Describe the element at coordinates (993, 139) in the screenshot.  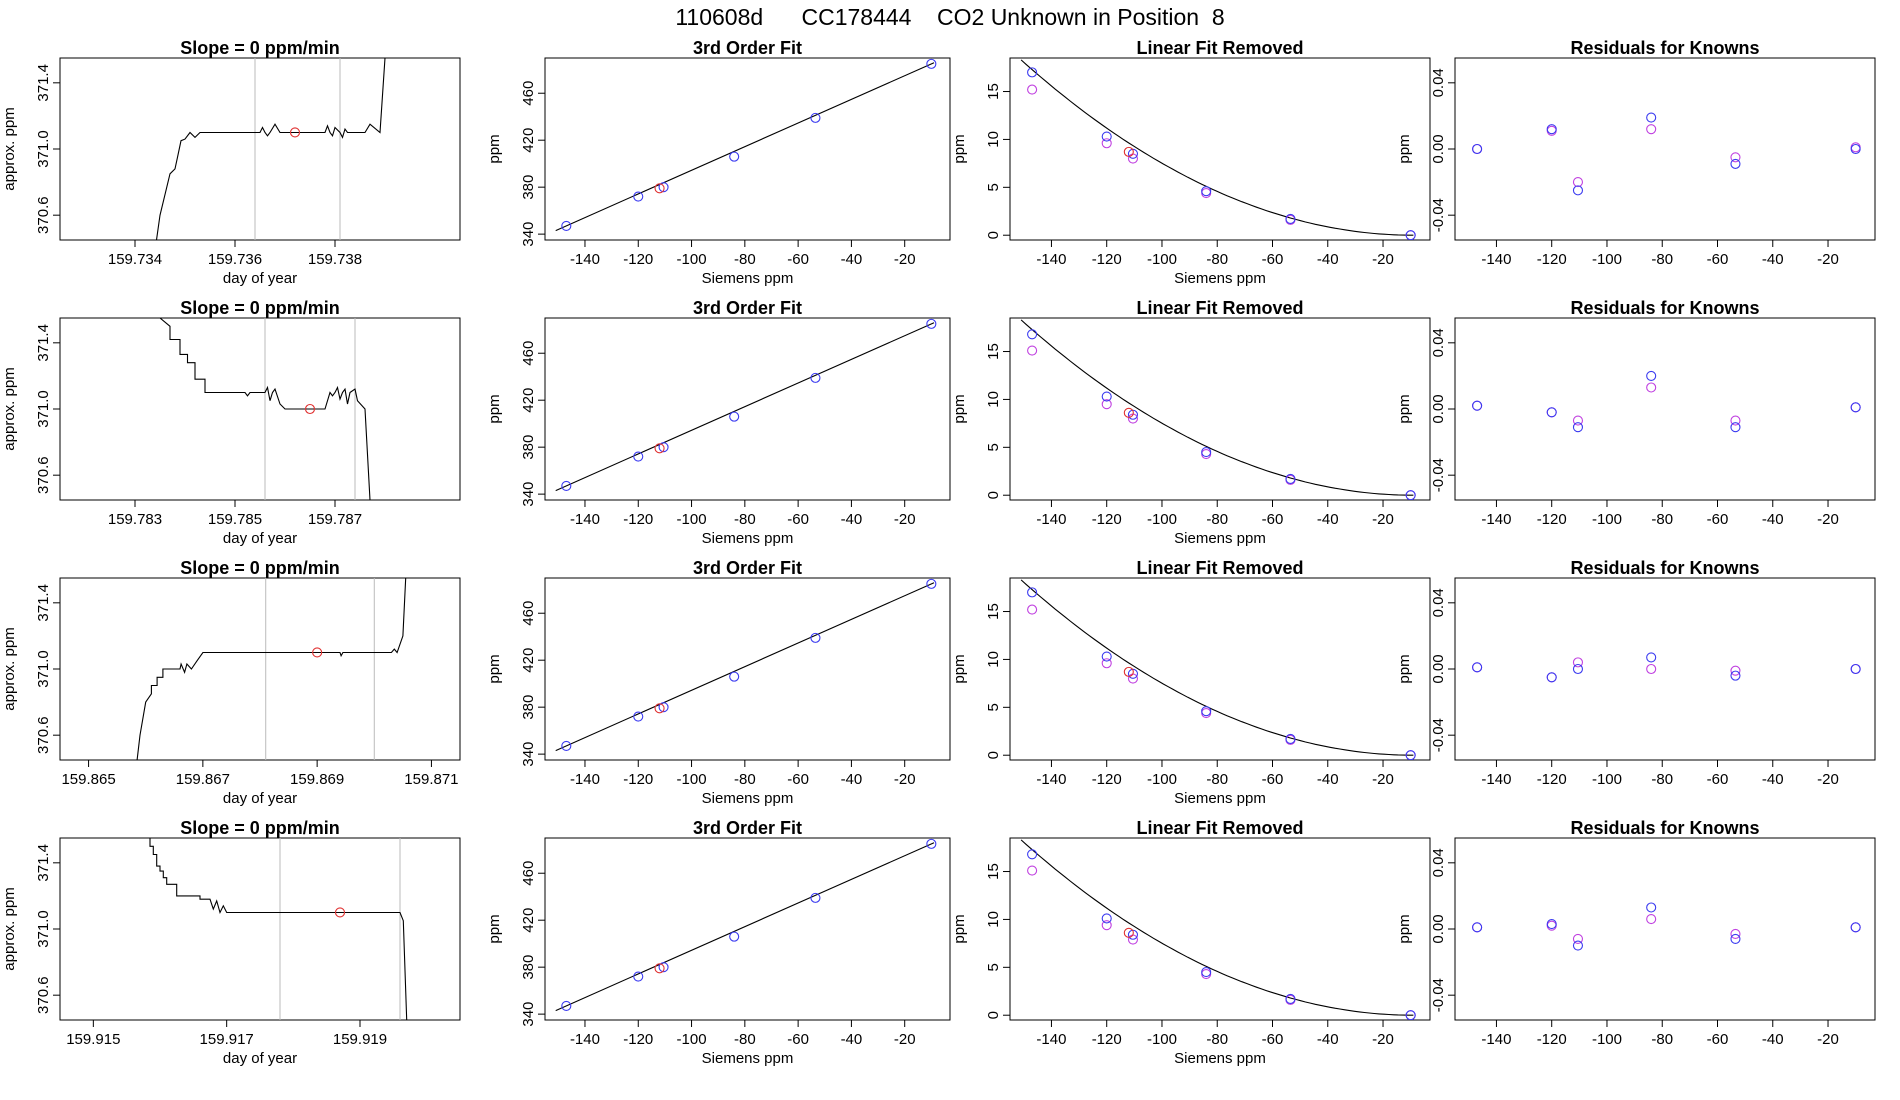
I see `y-tick-label: 10` at that location.